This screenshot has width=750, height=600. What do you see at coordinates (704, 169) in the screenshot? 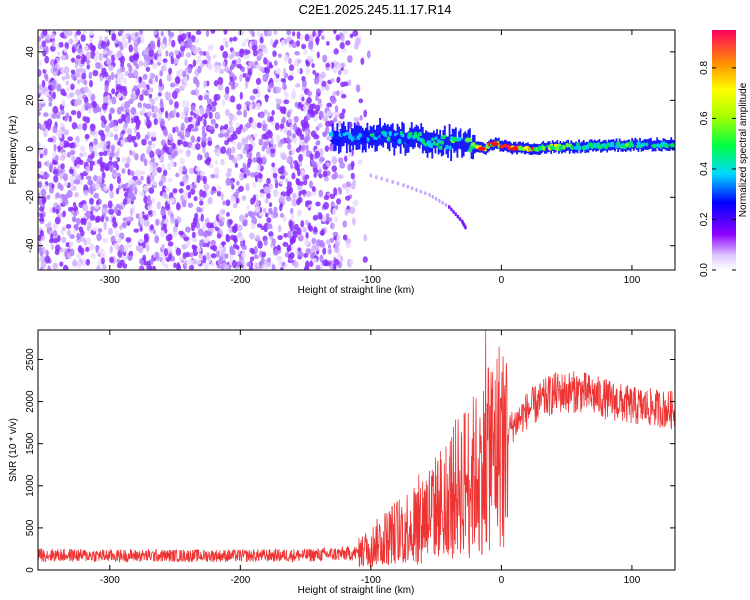
I see `colorbar-tick-label: 0.4` at bounding box center [704, 169].